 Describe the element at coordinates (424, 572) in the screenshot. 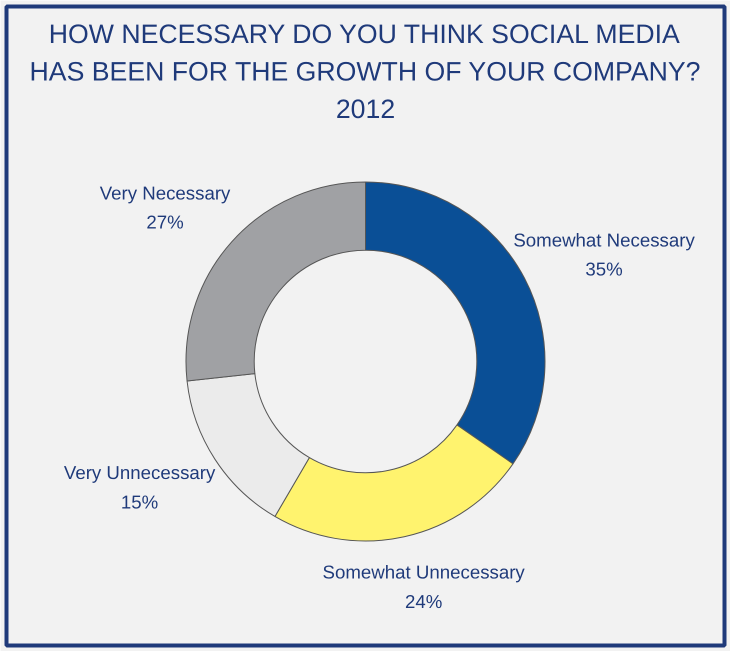

I see `slice-label: Somewhat Unnecessary` at that location.